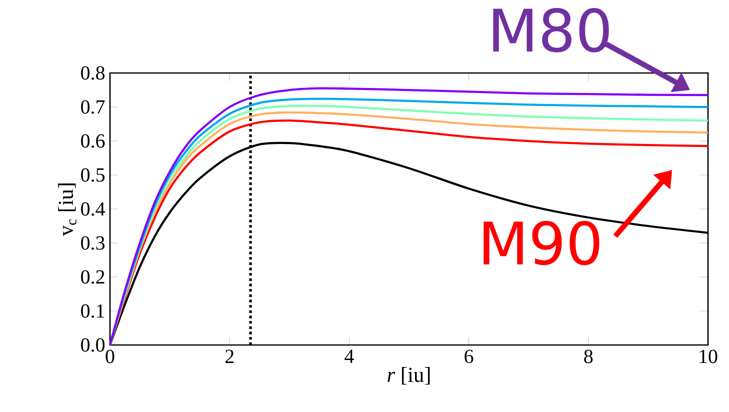 Image resolution: width=729 pixels, height=412 pixels. Describe the element at coordinates (588, 357) in the screenshot. I see `x-tick-label: 8` at that location.